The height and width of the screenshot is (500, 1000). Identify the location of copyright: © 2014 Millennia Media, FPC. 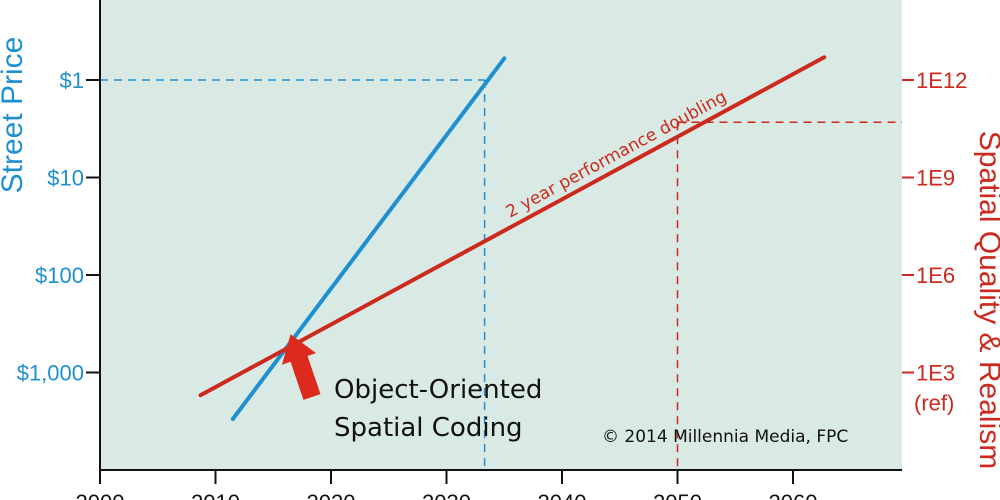
(725, 437).